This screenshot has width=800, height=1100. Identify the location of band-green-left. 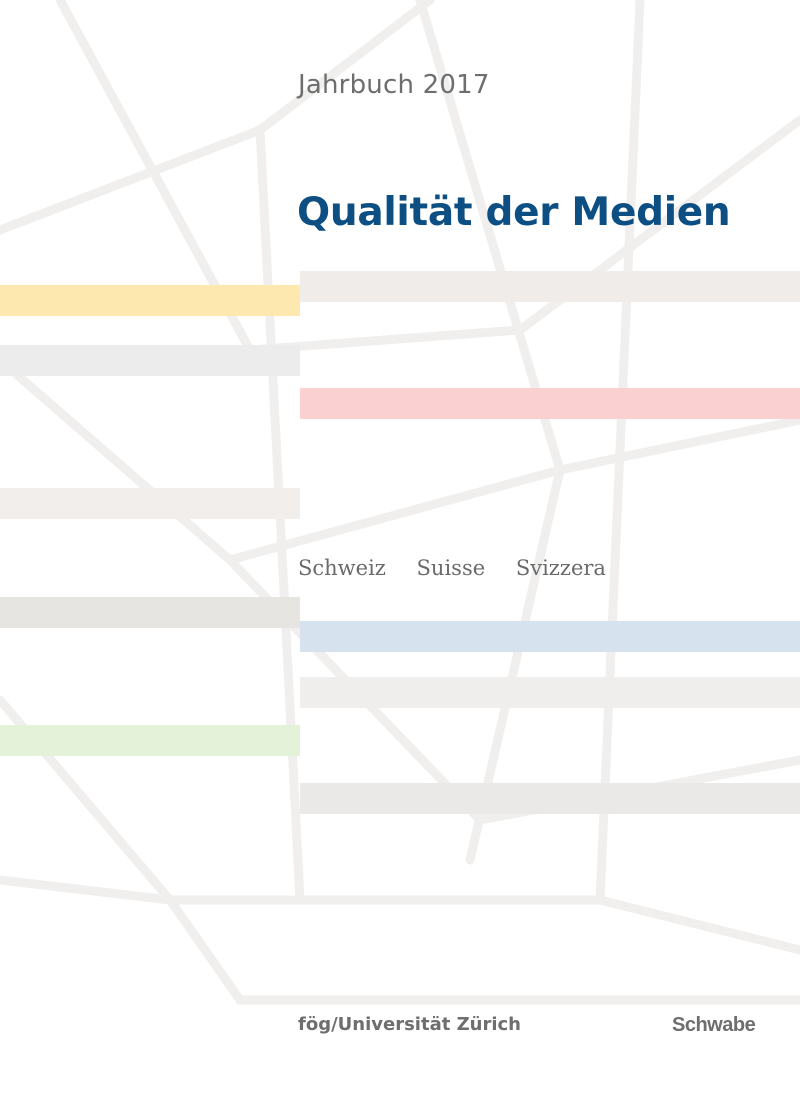
(150, 740).